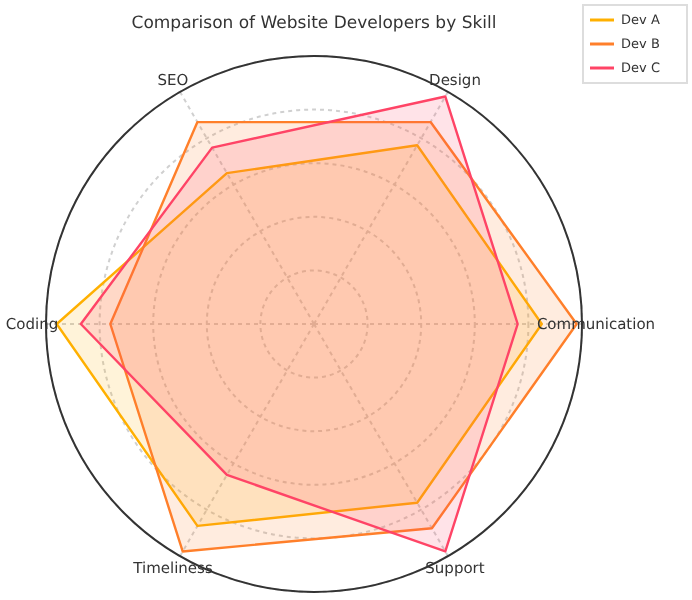 The height and width of the screenshot is (600, 692). I want to click on text: Comparison of Website Developers by Skill, so click(314, 24).